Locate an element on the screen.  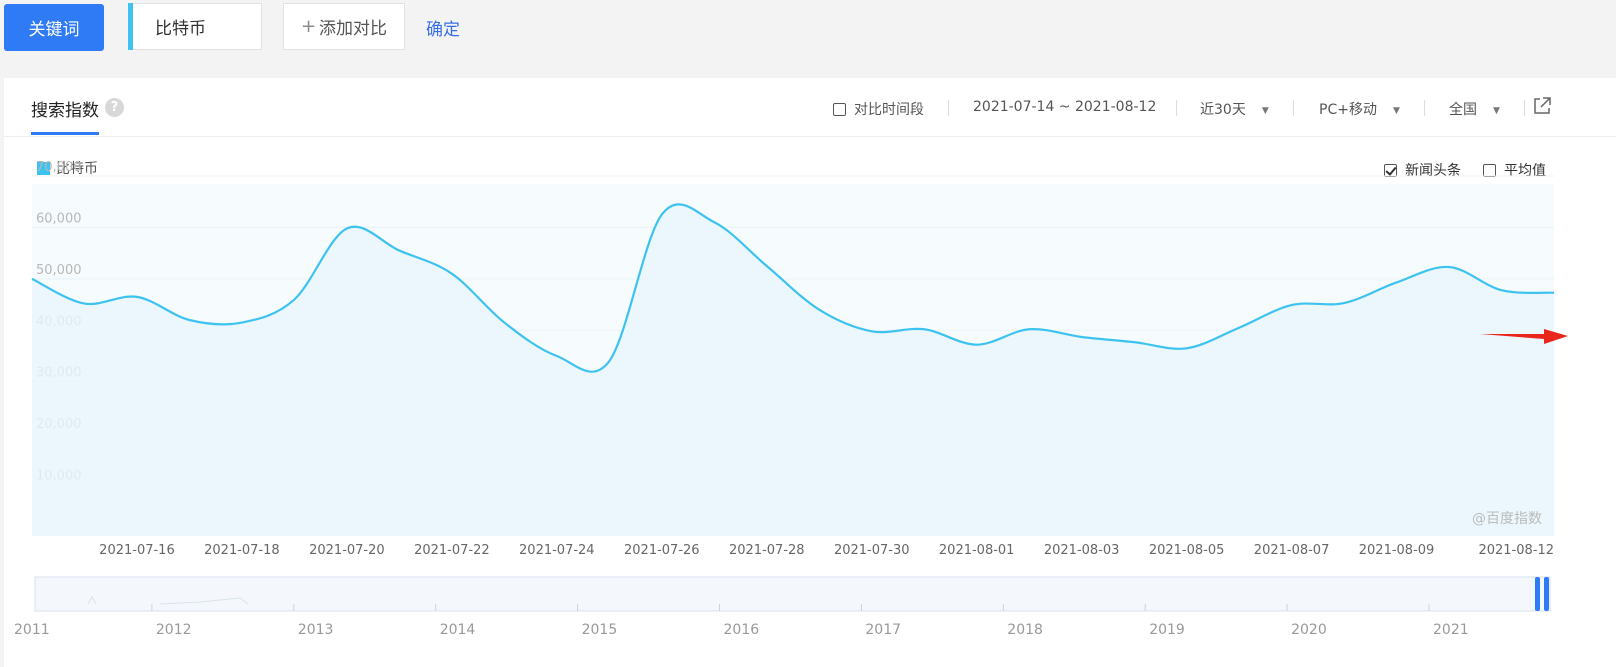
region-select-value: 全国 is located at coordinates (1463, 110).